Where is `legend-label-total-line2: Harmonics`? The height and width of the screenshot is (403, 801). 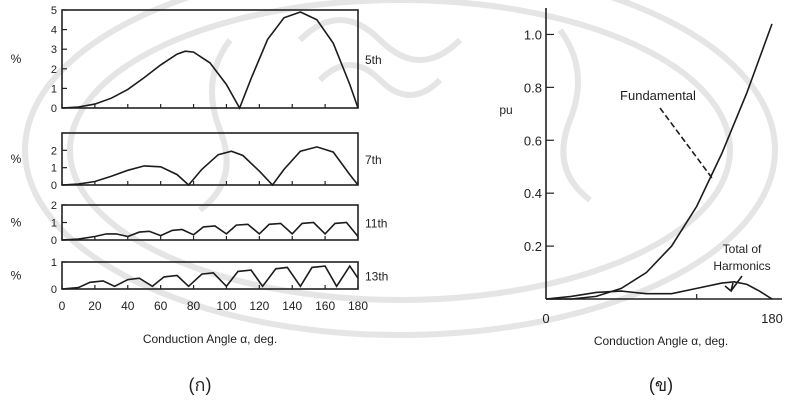
legend-label-total-line2: Harmonics is located at coordinates (741, 266).